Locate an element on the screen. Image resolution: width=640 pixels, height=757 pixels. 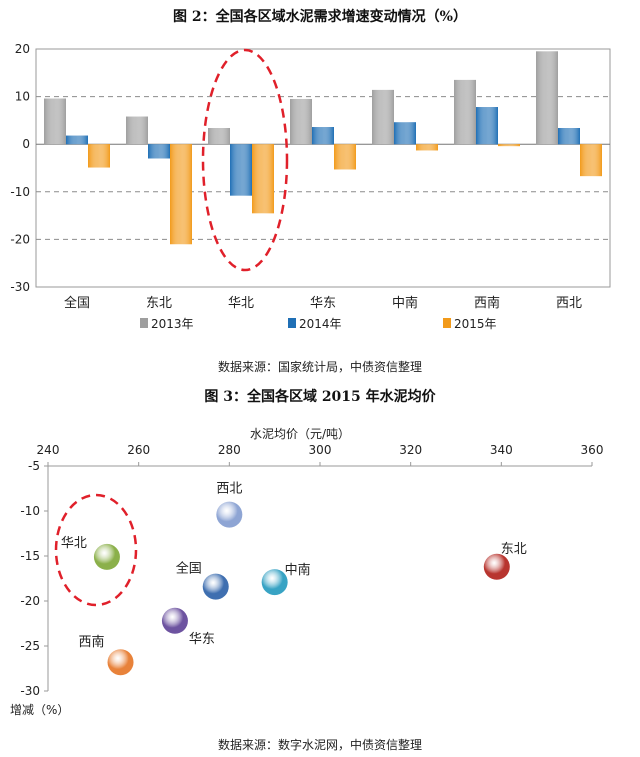
category-label: 东北 is located at coordinates (159, 303).